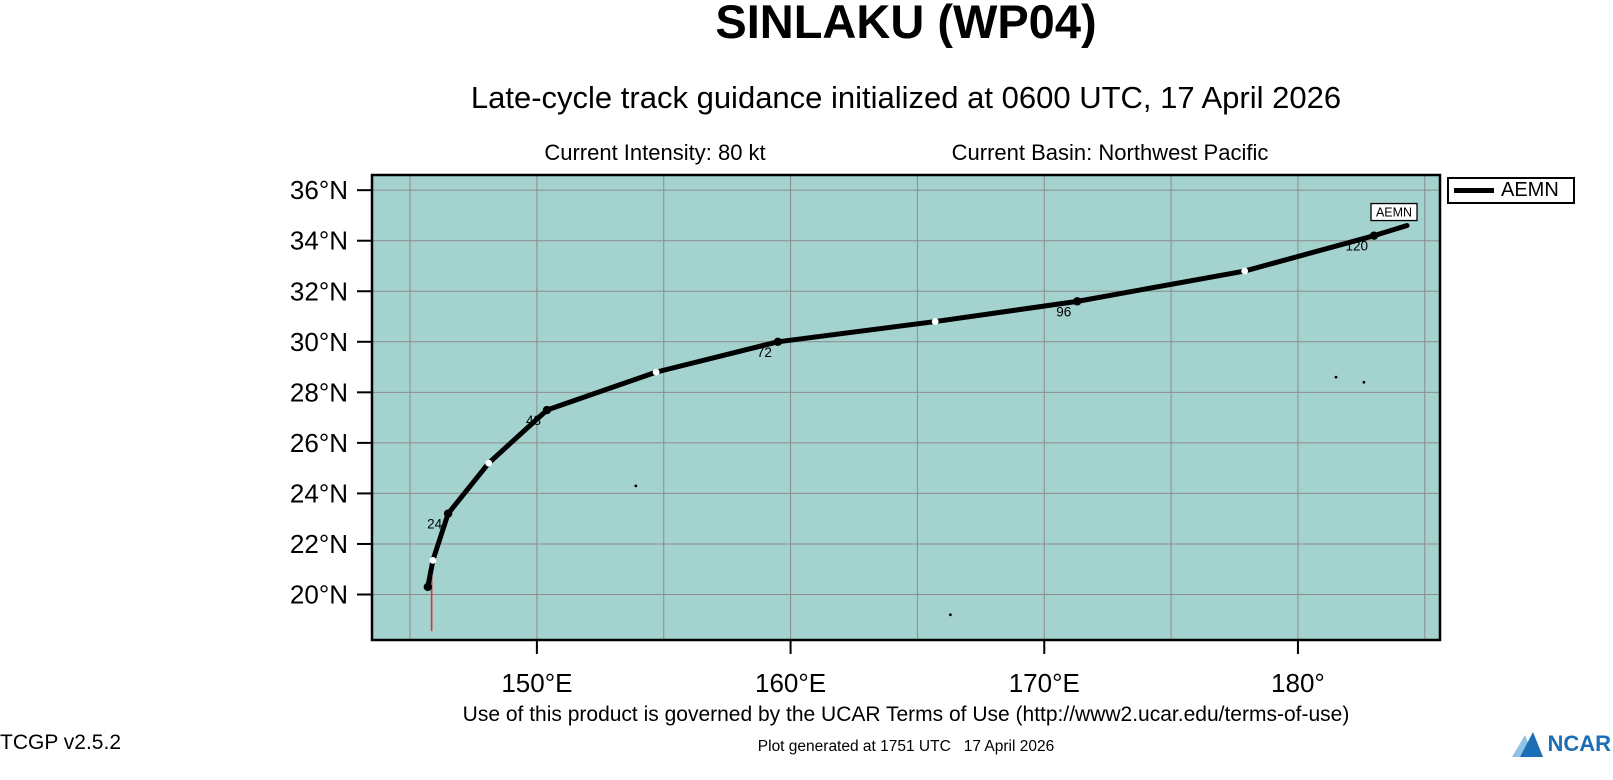  I want to click on x-tick-label: 180°, so click(1298, 683).